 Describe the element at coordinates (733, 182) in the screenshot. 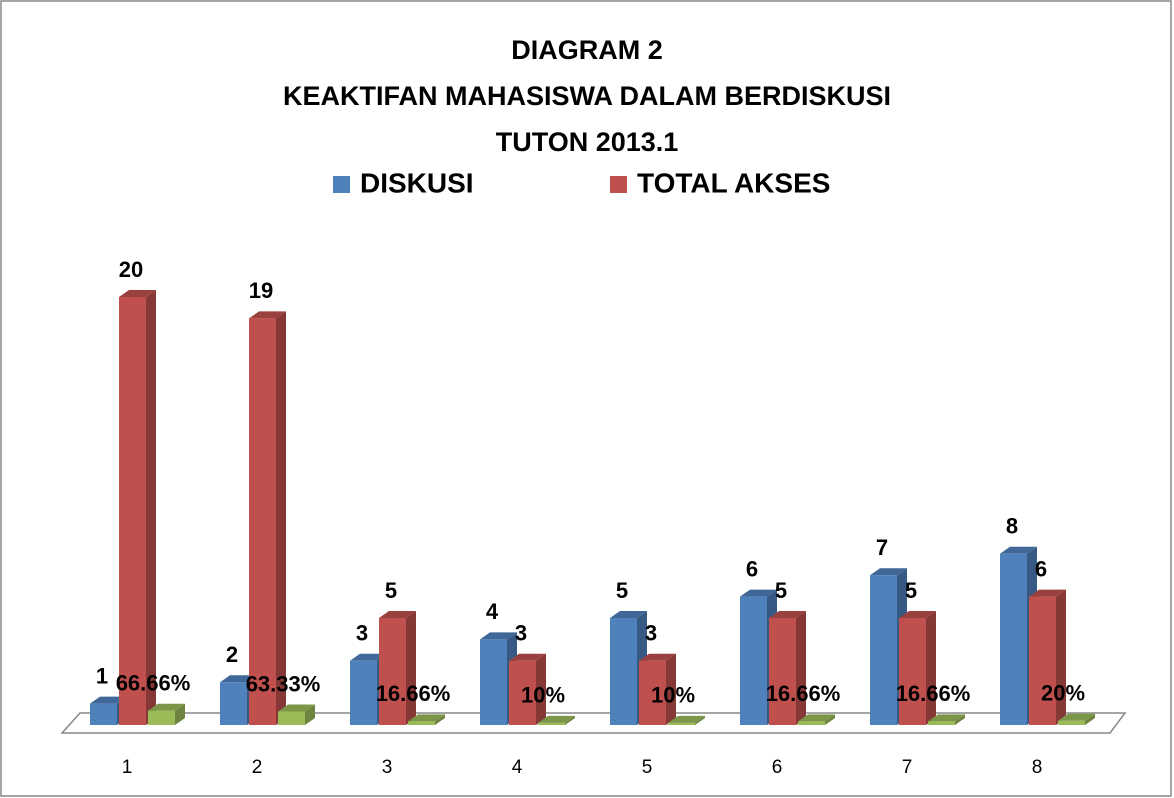

I see `legend-label: TOTAL AKSES` at that location.